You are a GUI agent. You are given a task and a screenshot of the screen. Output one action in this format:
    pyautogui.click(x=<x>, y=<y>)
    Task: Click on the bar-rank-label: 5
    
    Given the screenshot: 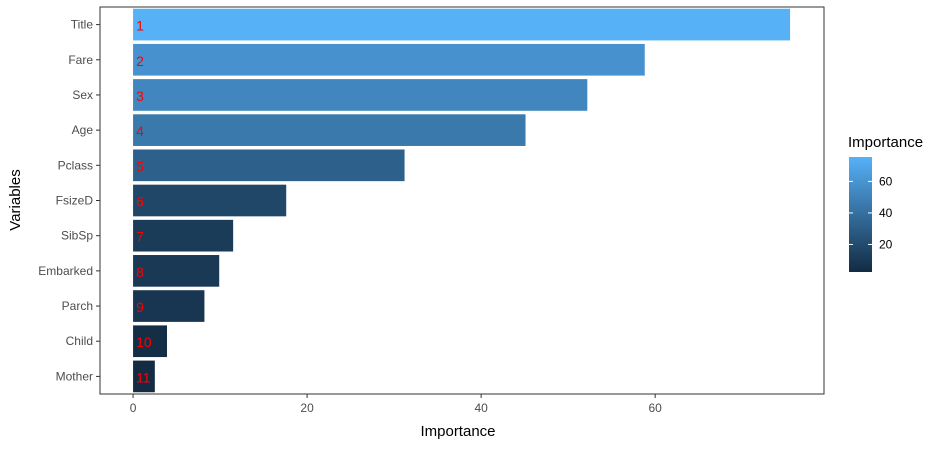 What is the action you would take?
    pyautogui.click(x=140, y=166)
    